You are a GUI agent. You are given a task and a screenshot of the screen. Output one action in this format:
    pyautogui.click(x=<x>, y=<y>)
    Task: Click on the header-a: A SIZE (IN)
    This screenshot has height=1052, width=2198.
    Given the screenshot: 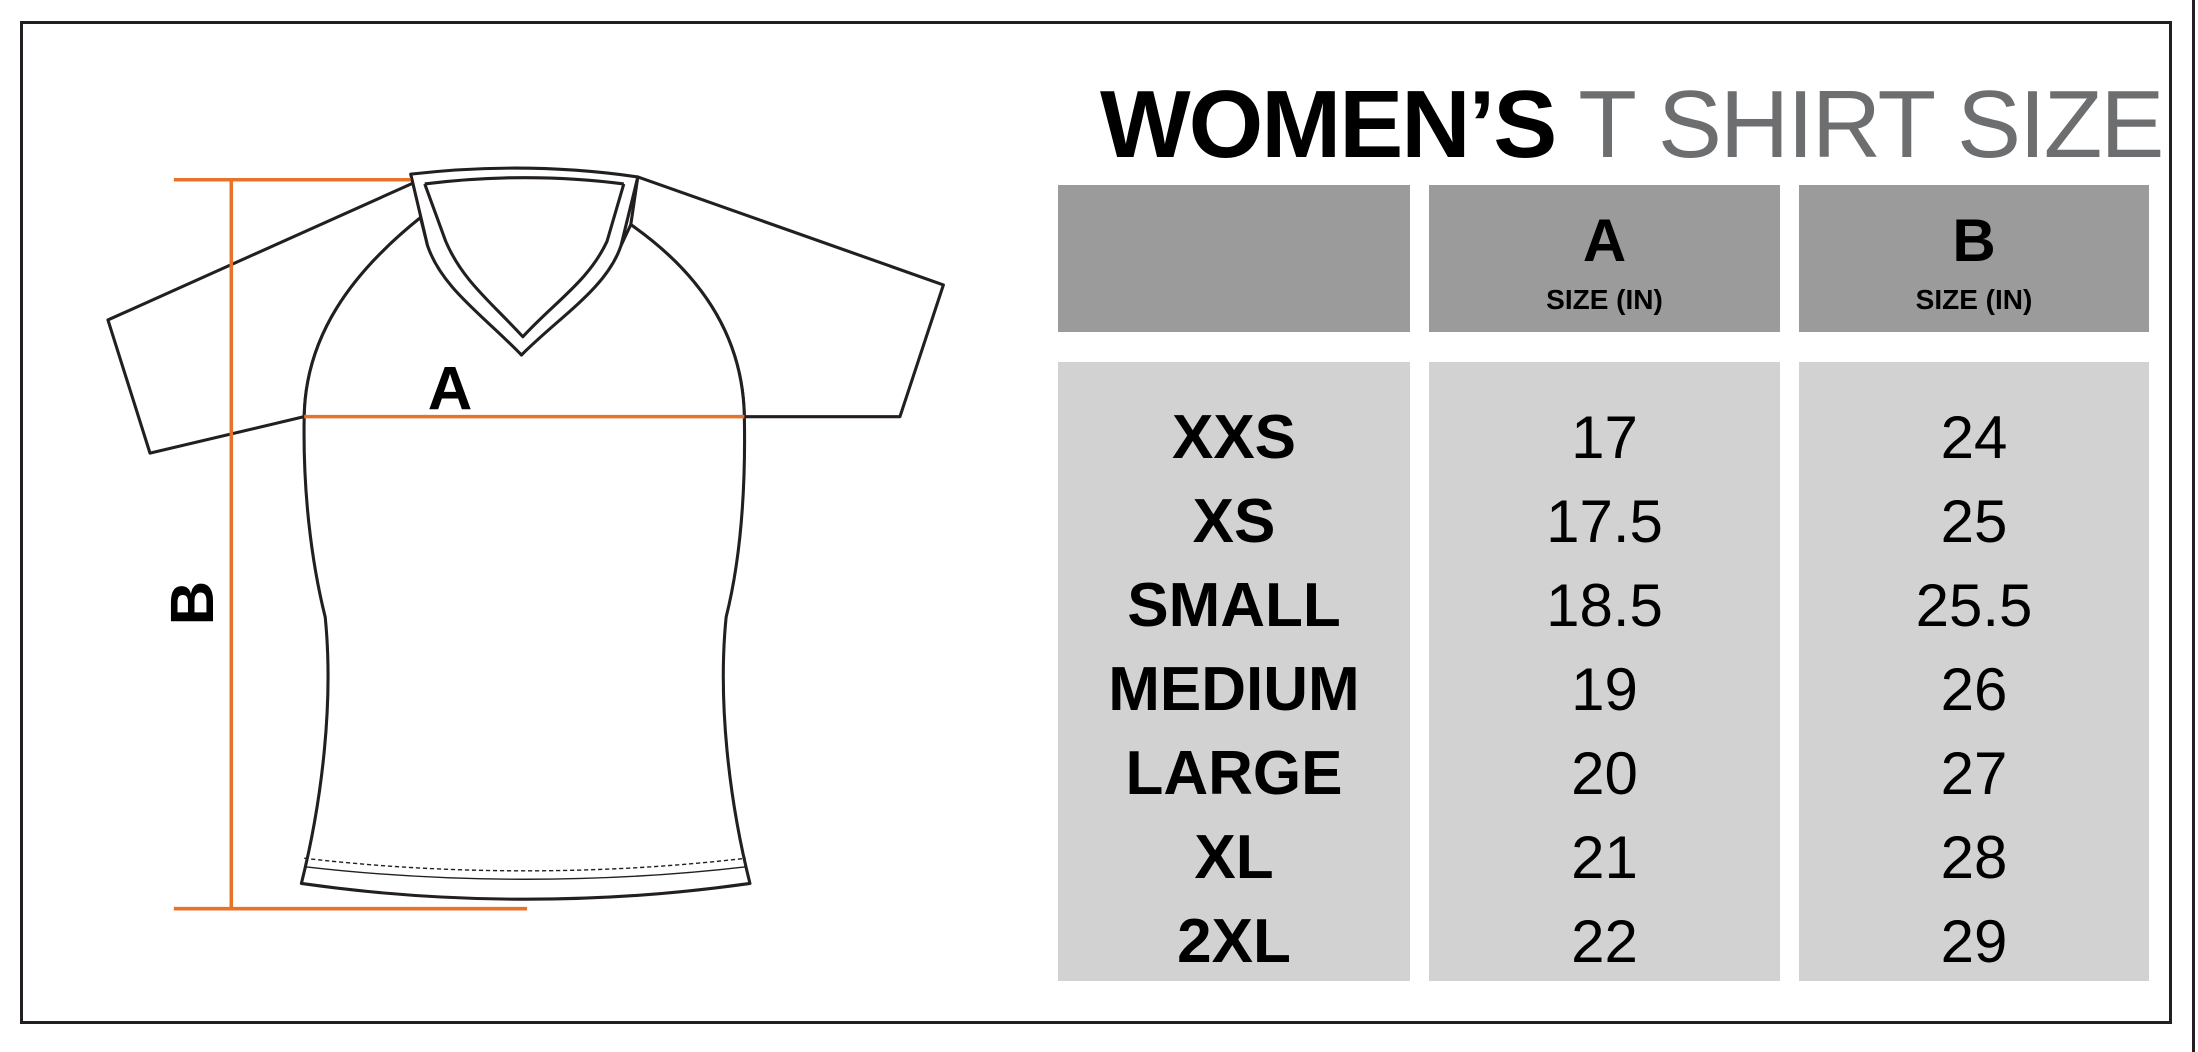 What is the action you would take?
    pyautogui.click(x=1604, y=258)
    